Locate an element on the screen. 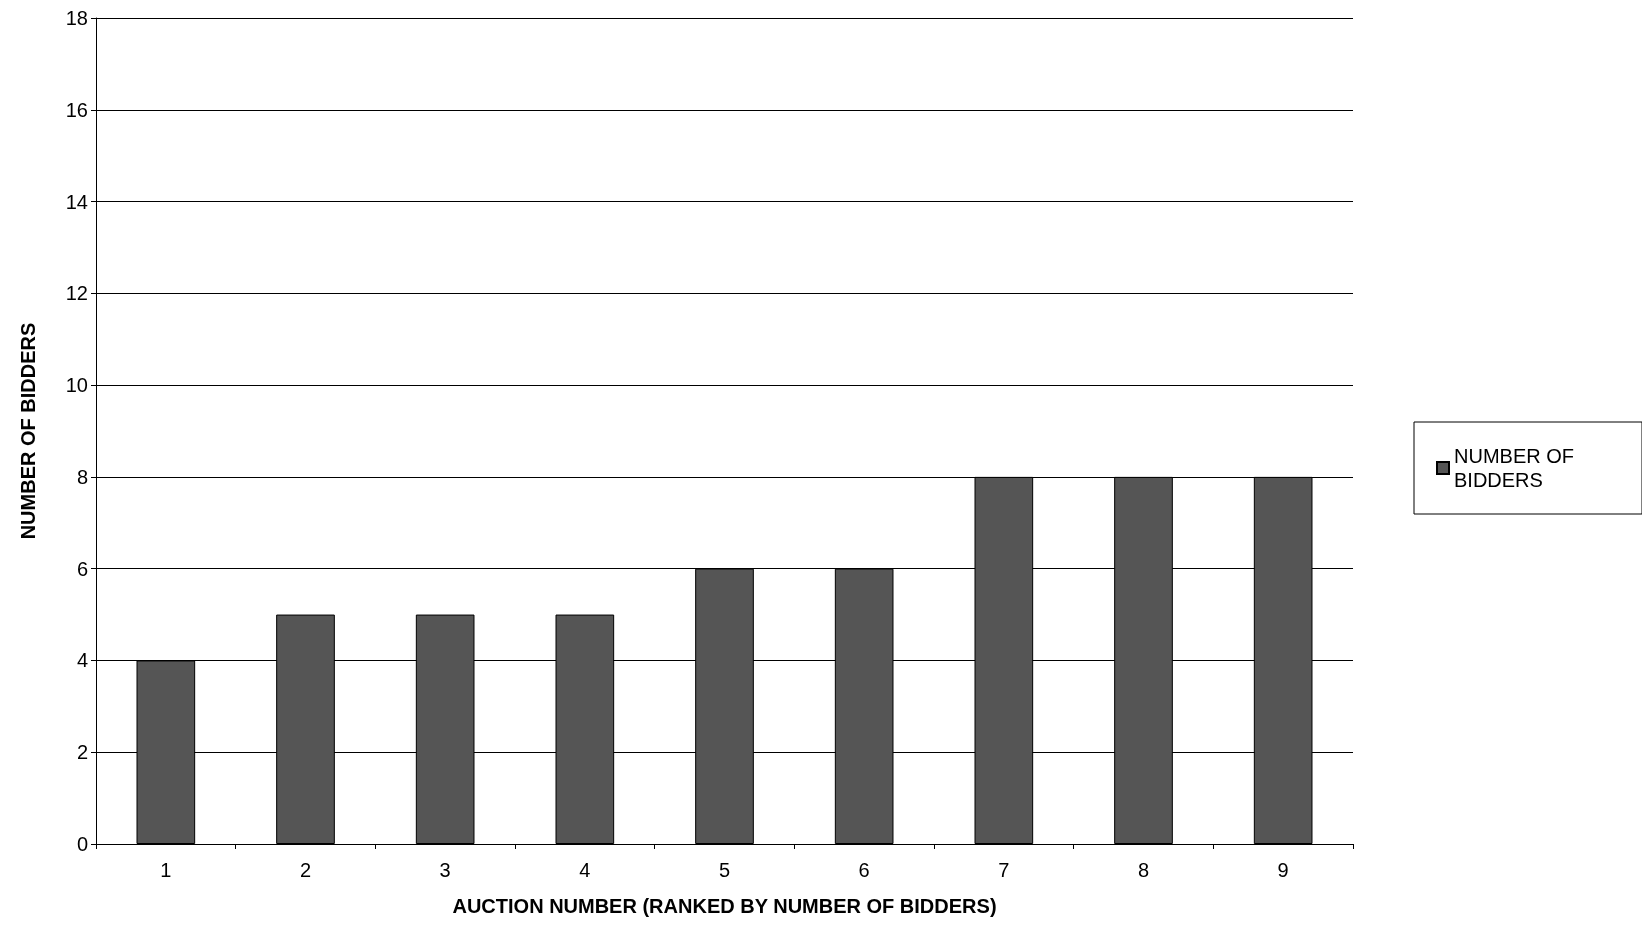 This screenshot has width=1642, height=936. x-tick-label: 8 is located at coordinates (1143, 870).